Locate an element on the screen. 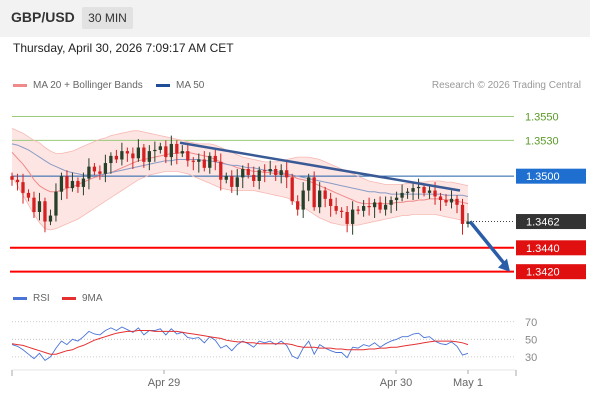 The width and height of the screenshot is (590, 400). legend-ma20: MA 20 + Bollinger Bands is located at coordinates (78, 85).